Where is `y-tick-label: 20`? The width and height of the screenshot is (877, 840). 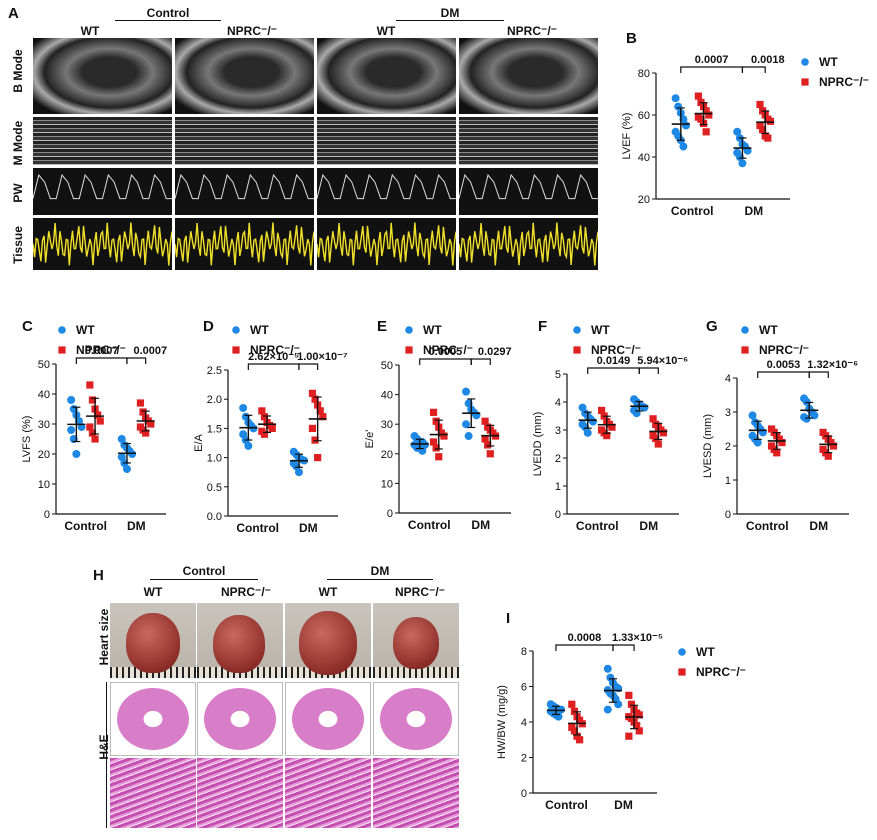
y-tick-label: 20 is located at coordinates (644, 200).